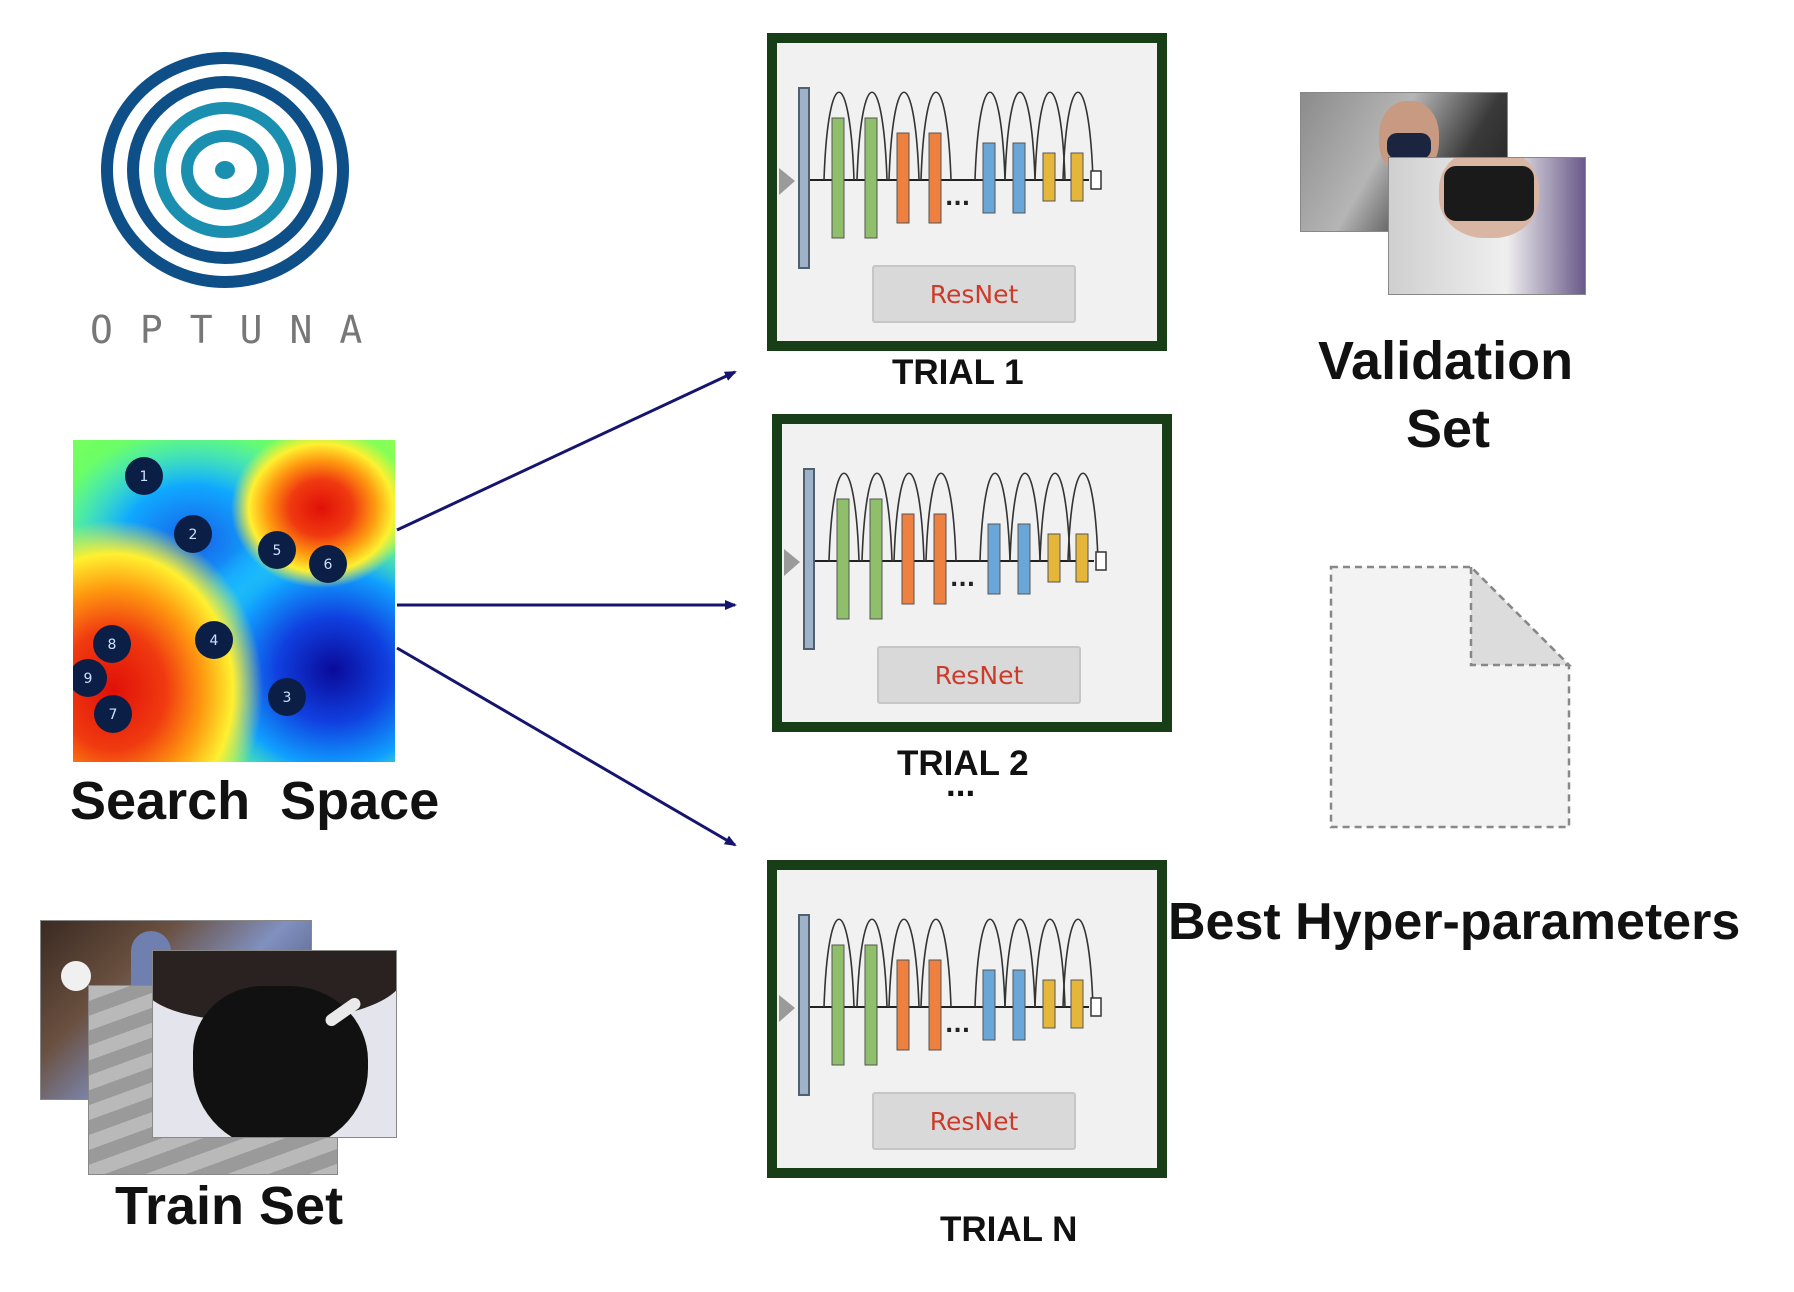 The image size is (1794, 1292). I want to click on best-params-label: Best Hyper-parameters, so click(1454, 922).